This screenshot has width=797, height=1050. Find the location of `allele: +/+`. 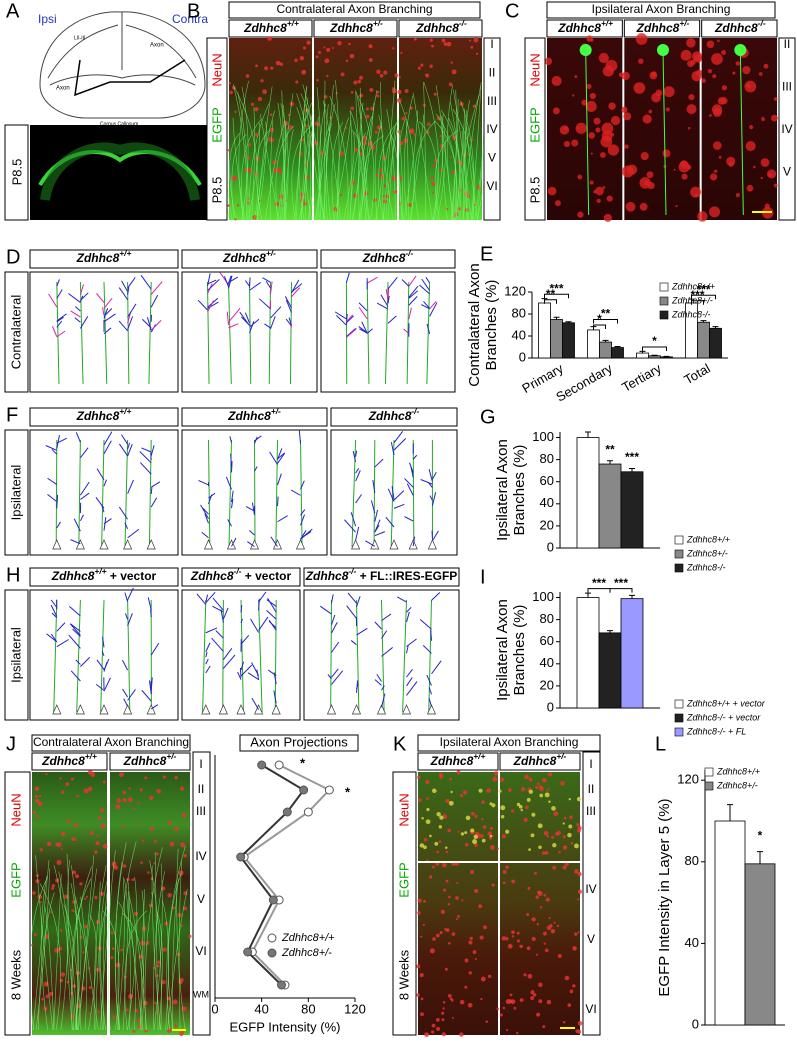

allele: +/+ is located at coordinates (607, 23).